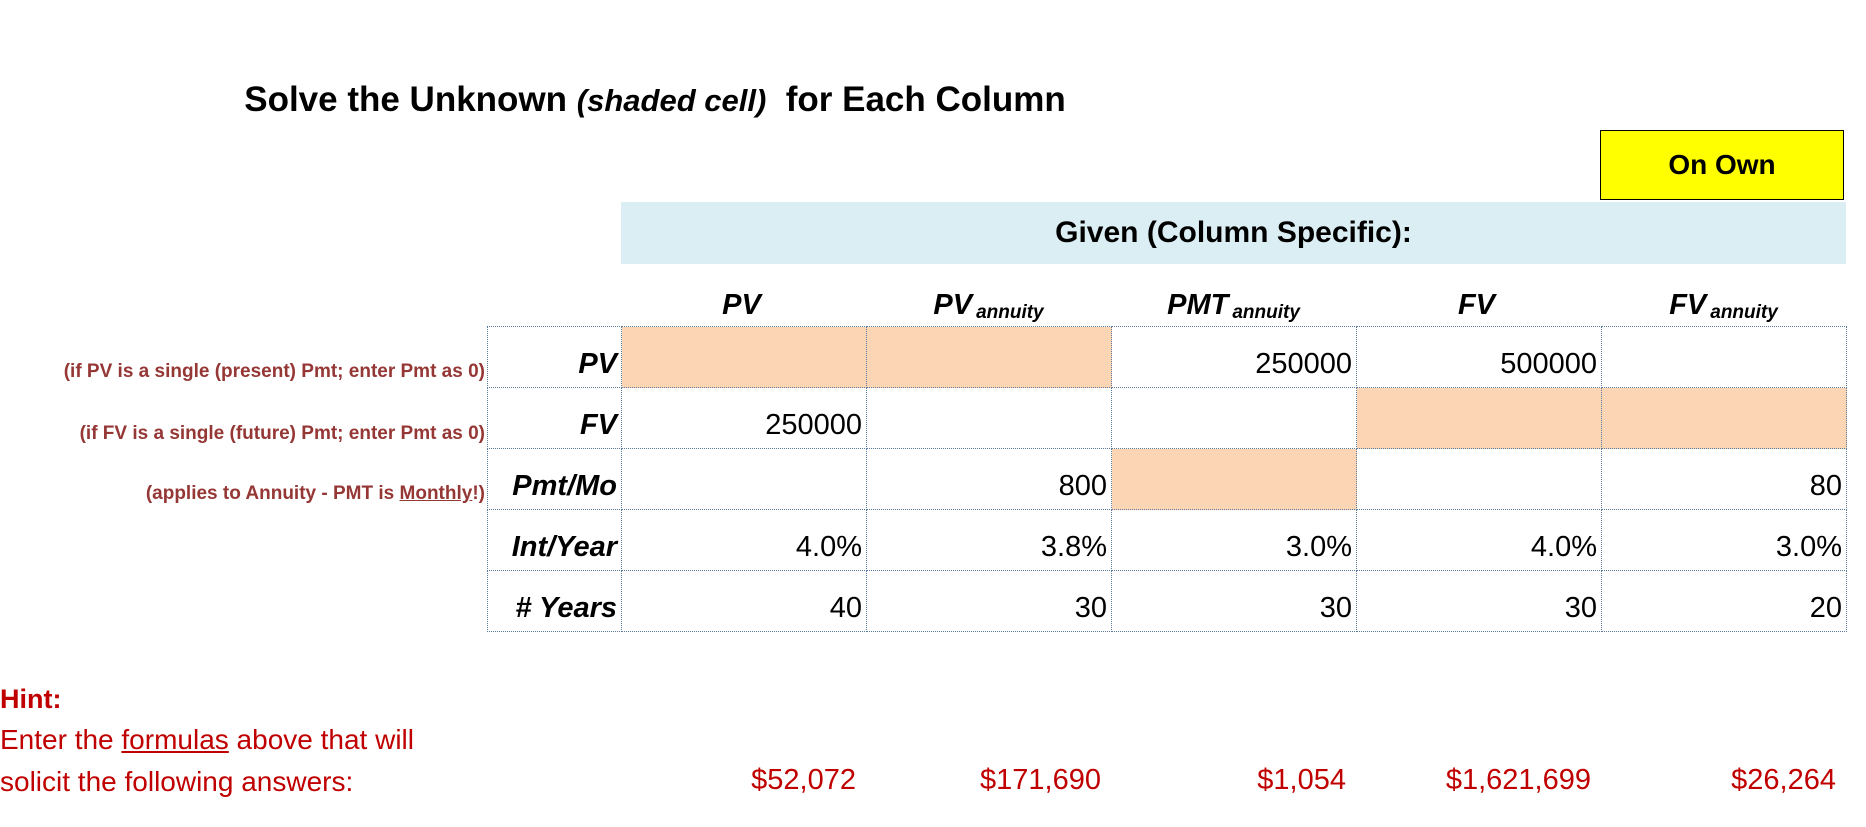 The height and width of the screenshot is (827, 1866). I want to click on row-label-int: Int/Year, so click(554, 540).